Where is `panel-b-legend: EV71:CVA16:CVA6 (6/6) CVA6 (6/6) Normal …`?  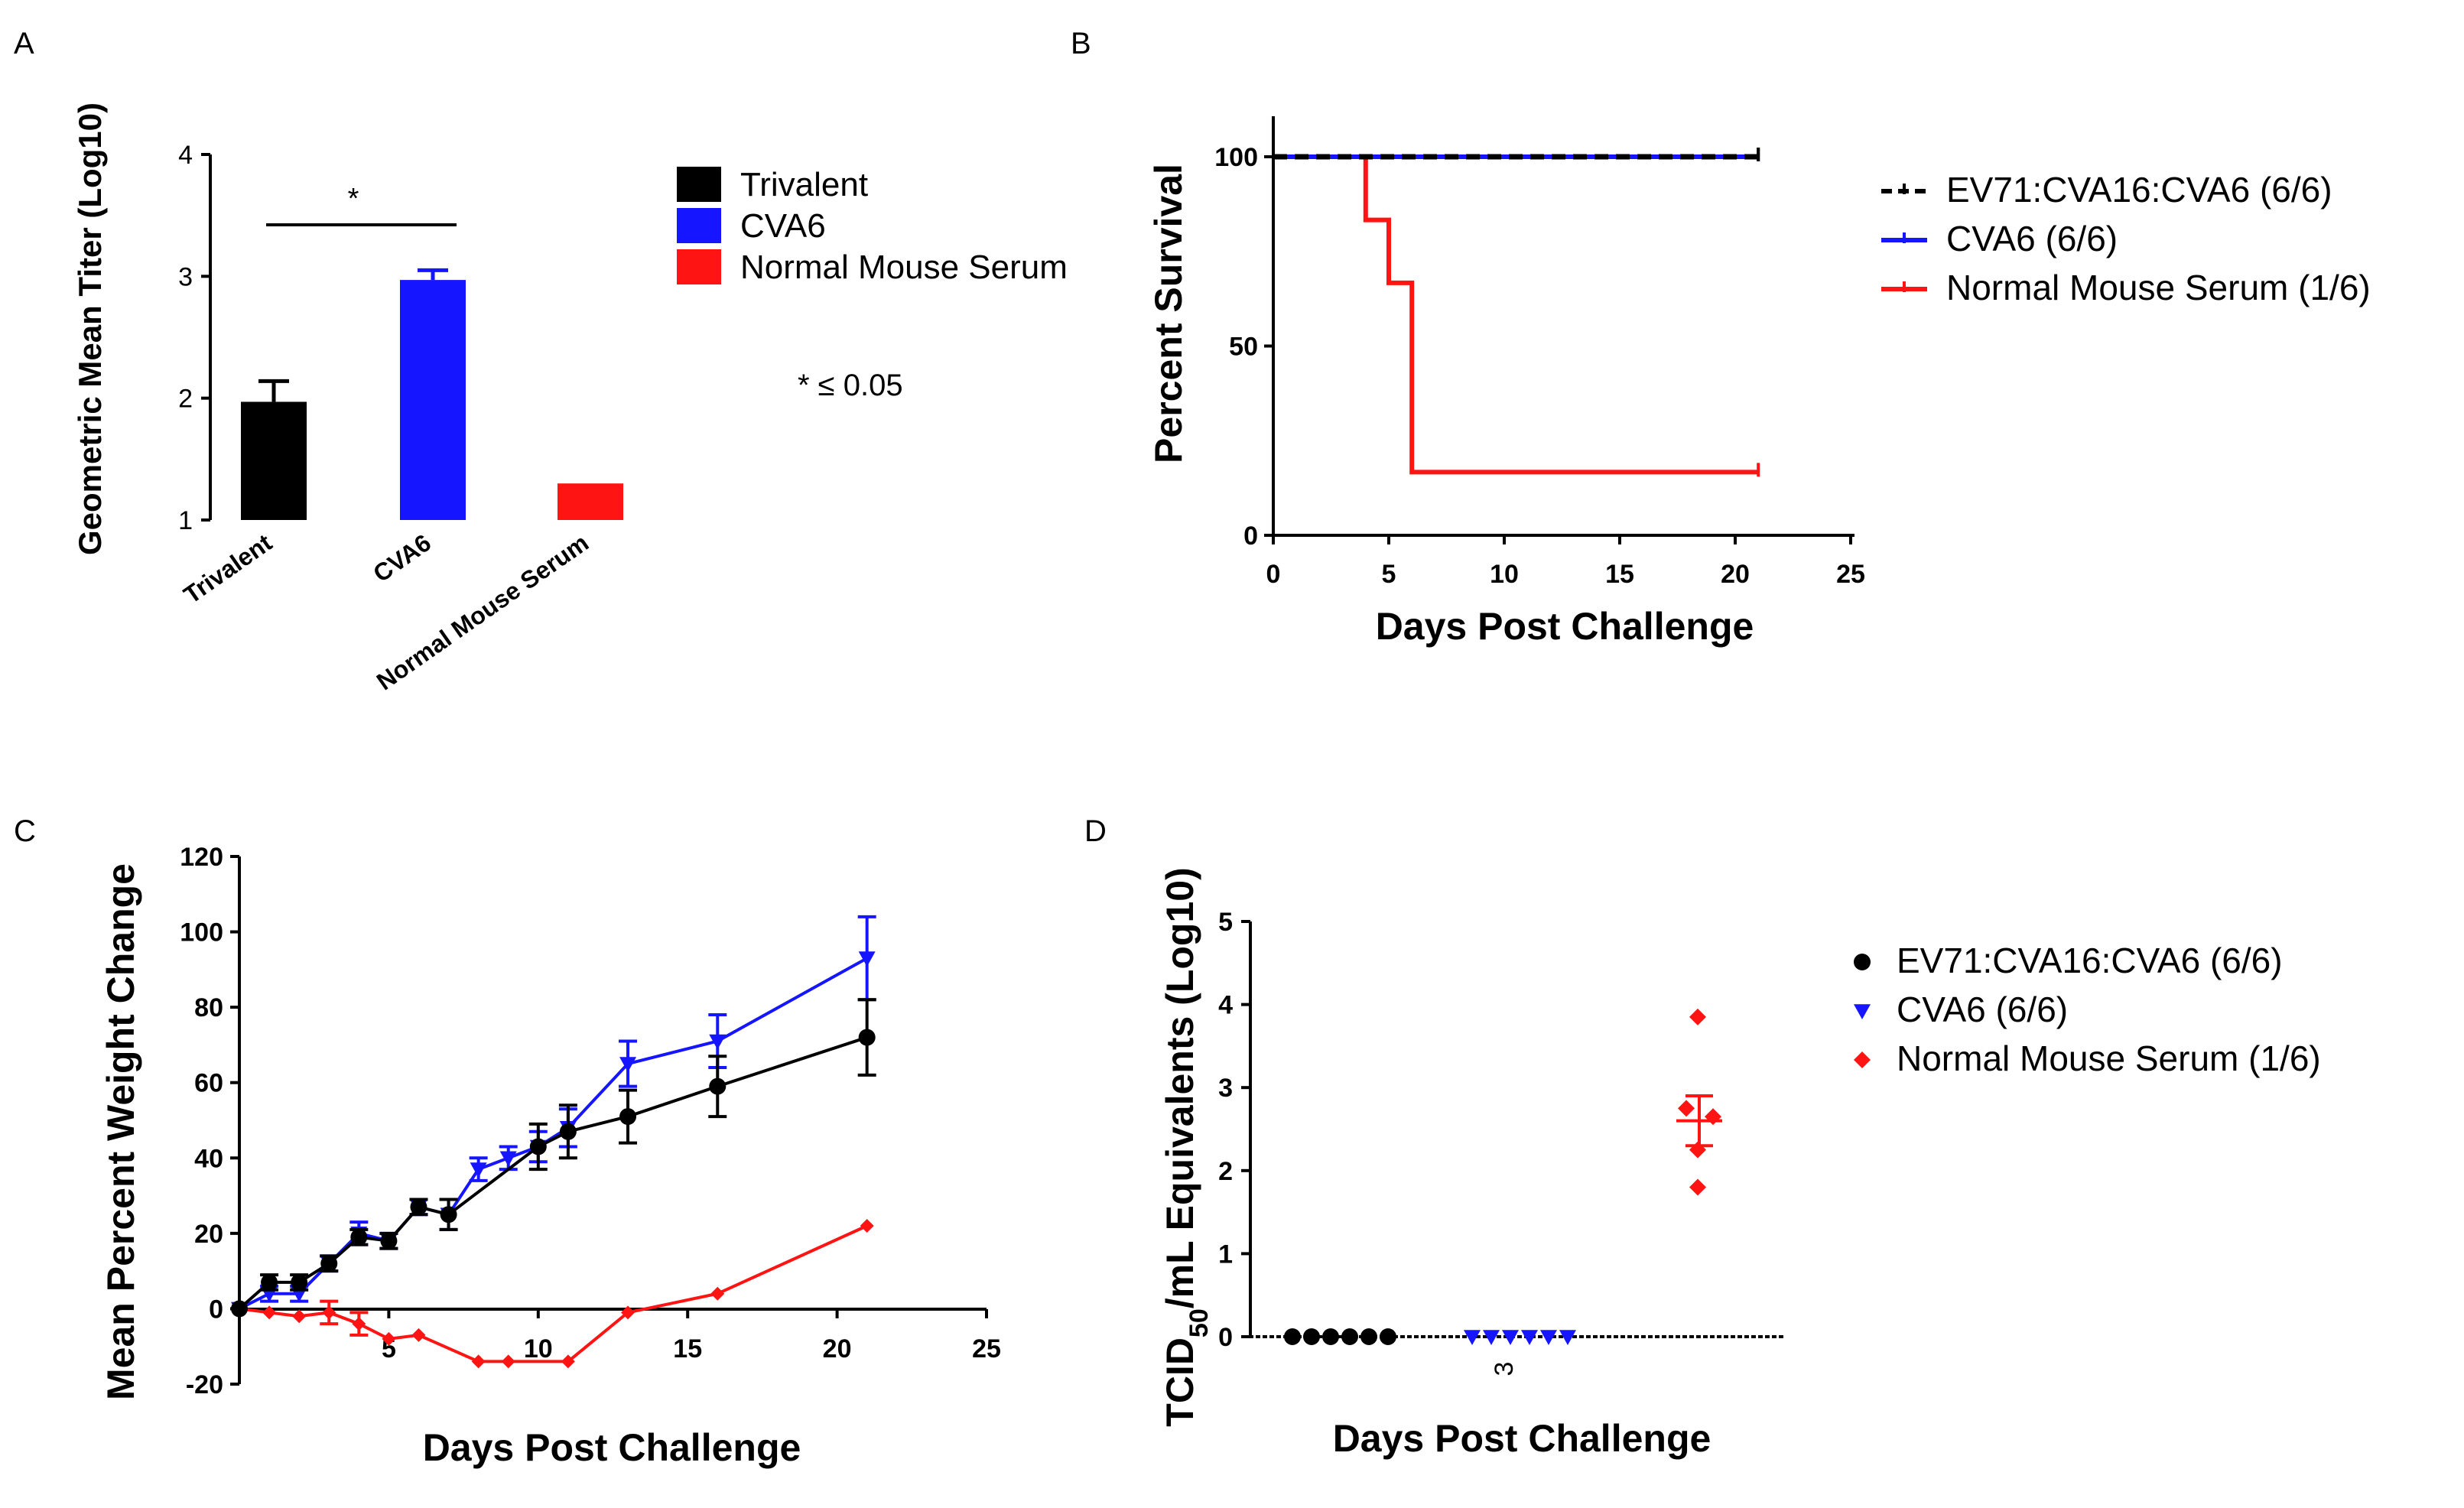
panel-b-legend: EV71:CVA16:CVA6 (6/6) CVA6 (6/6) Normal … is located at coordinates (2126, 238).